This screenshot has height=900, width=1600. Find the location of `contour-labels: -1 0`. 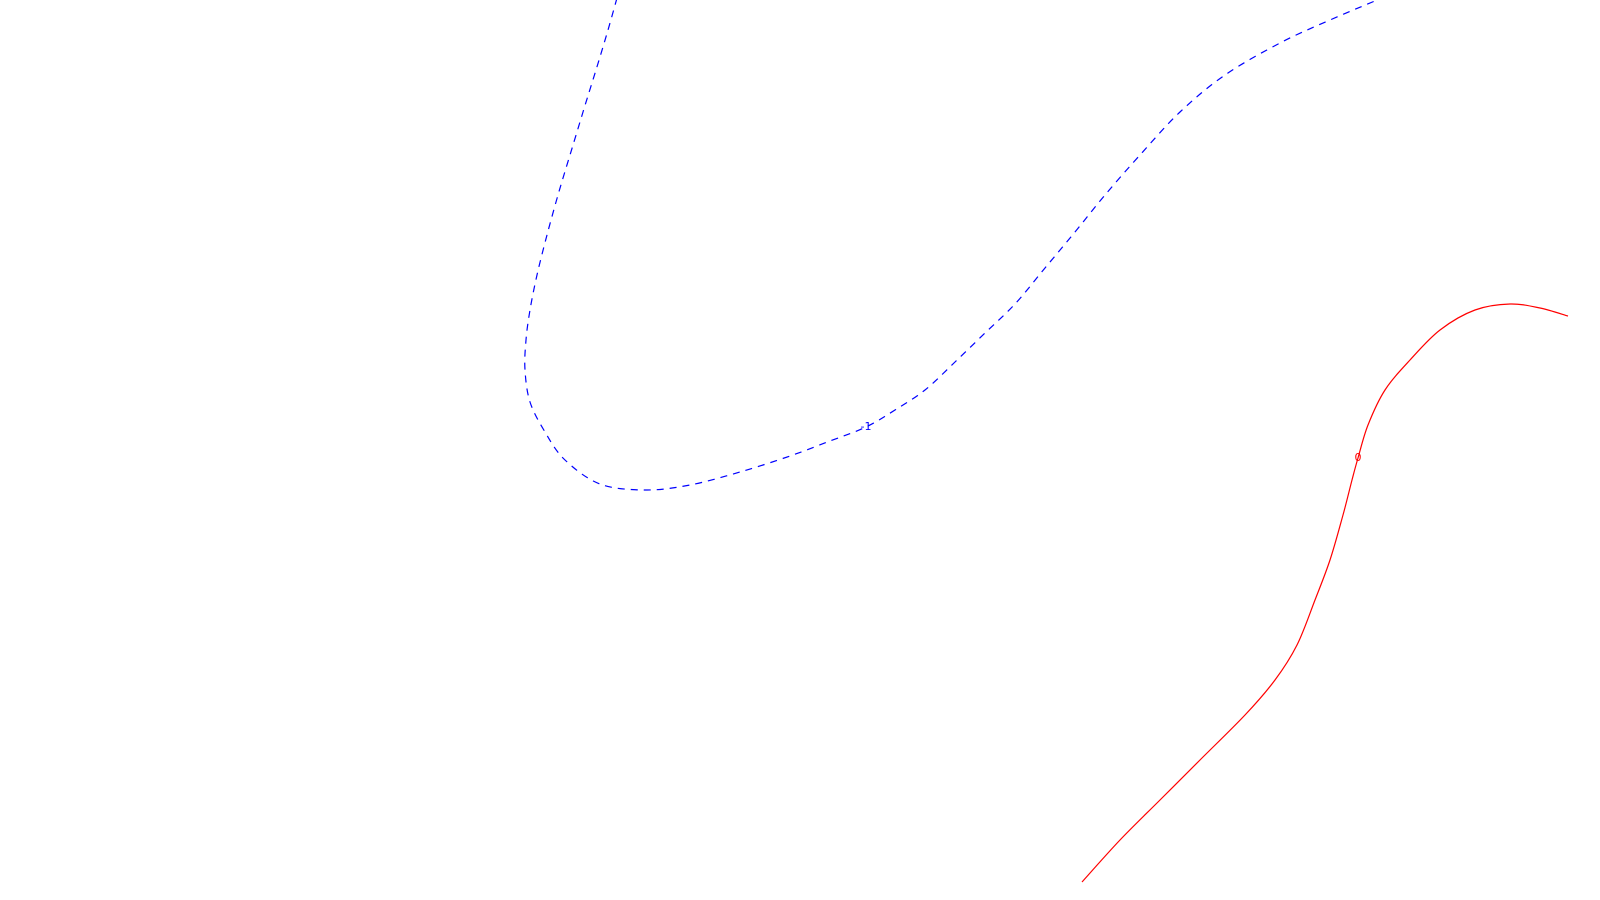

contour-labels: -1 0 is located at coordinates (1111, 442).